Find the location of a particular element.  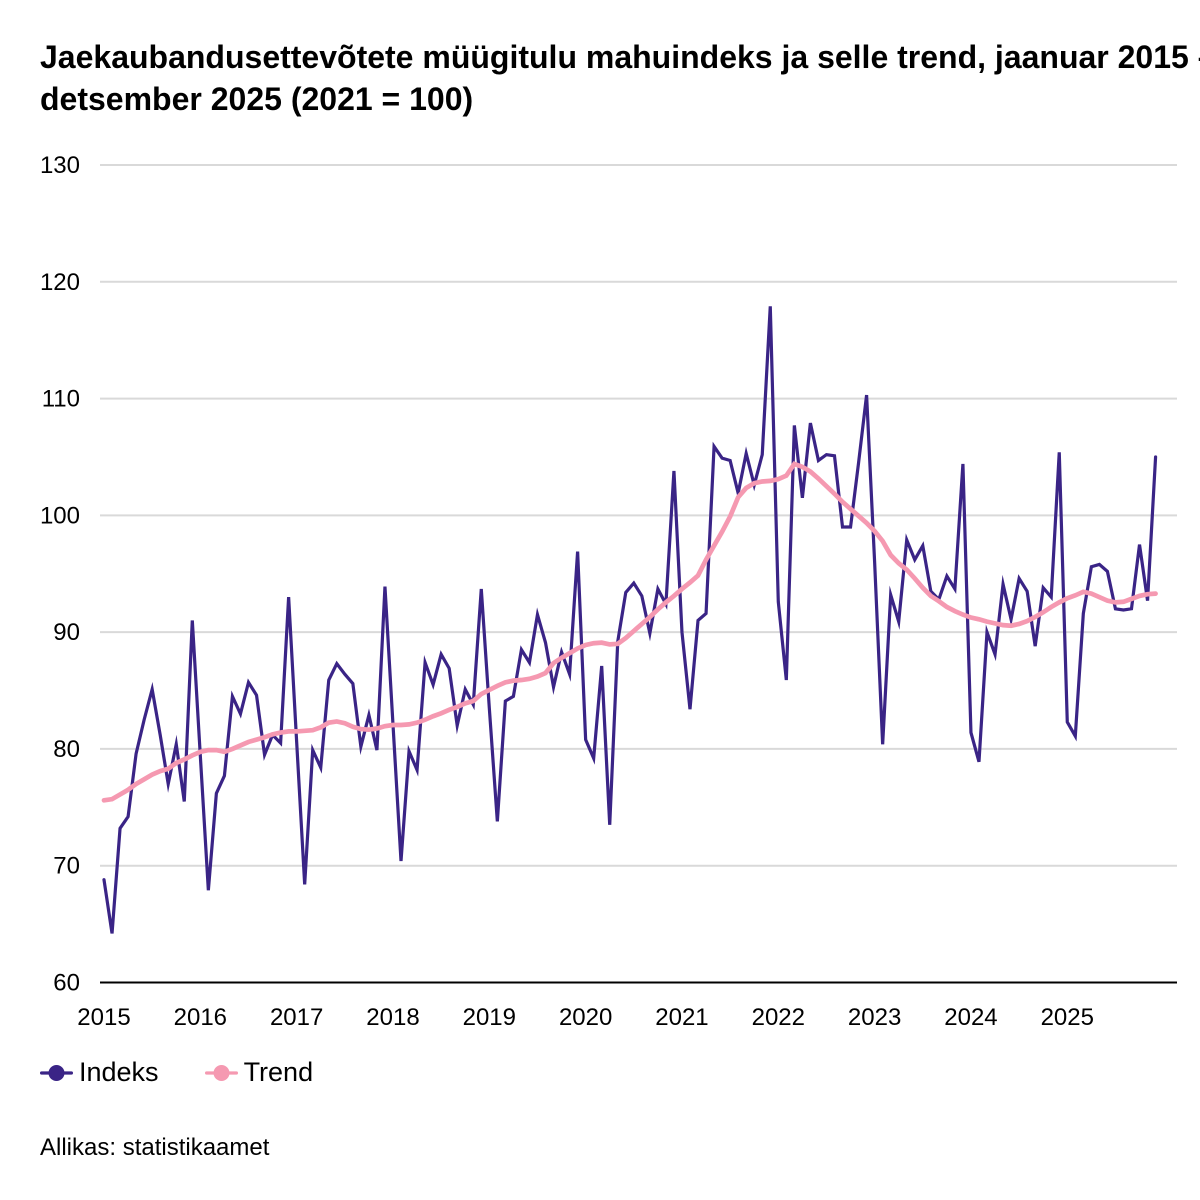

x-tick-label: 2019 is located at coordinates (489, 1017).